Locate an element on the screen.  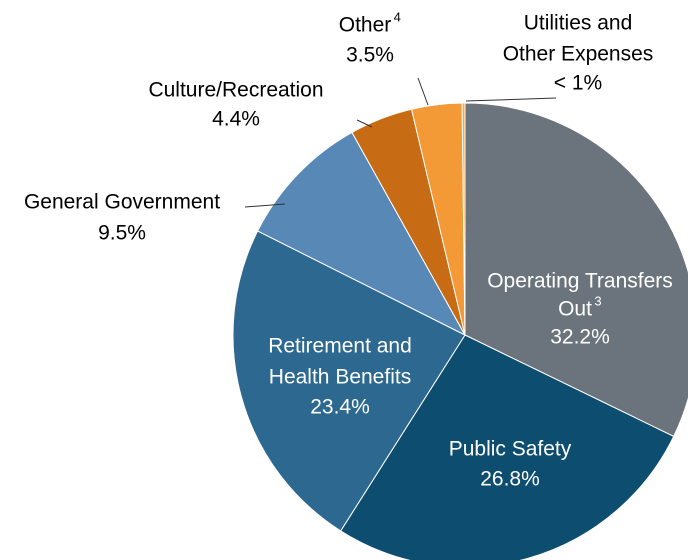
slice-label: Out is located at coordinates (575, 309).